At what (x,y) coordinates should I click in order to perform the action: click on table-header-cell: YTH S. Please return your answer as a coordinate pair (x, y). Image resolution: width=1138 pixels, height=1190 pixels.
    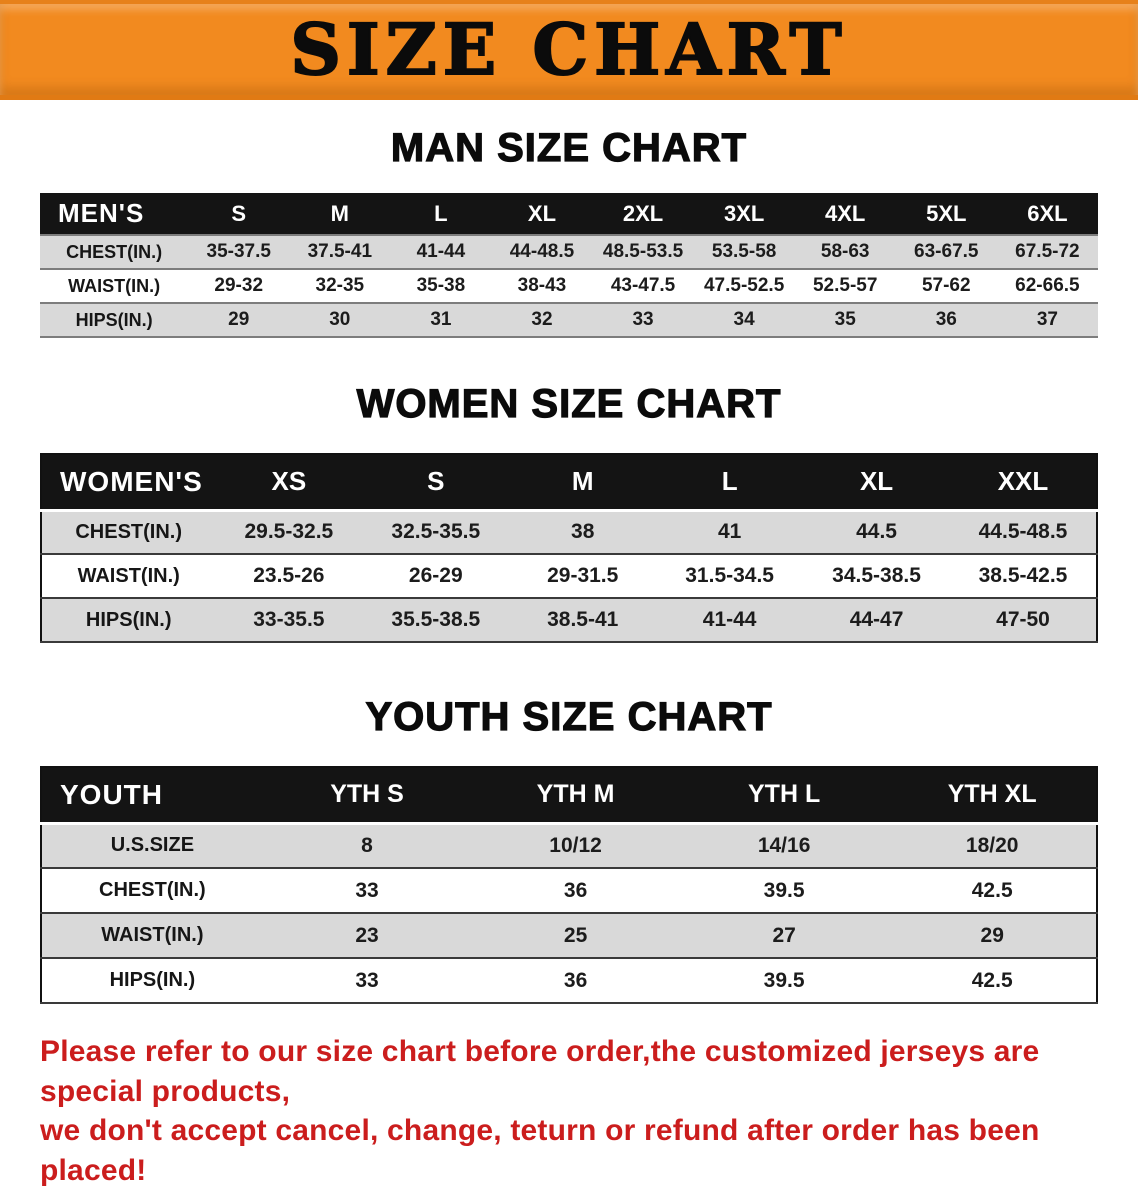
    Looking at the image, I should click on (367, 796).